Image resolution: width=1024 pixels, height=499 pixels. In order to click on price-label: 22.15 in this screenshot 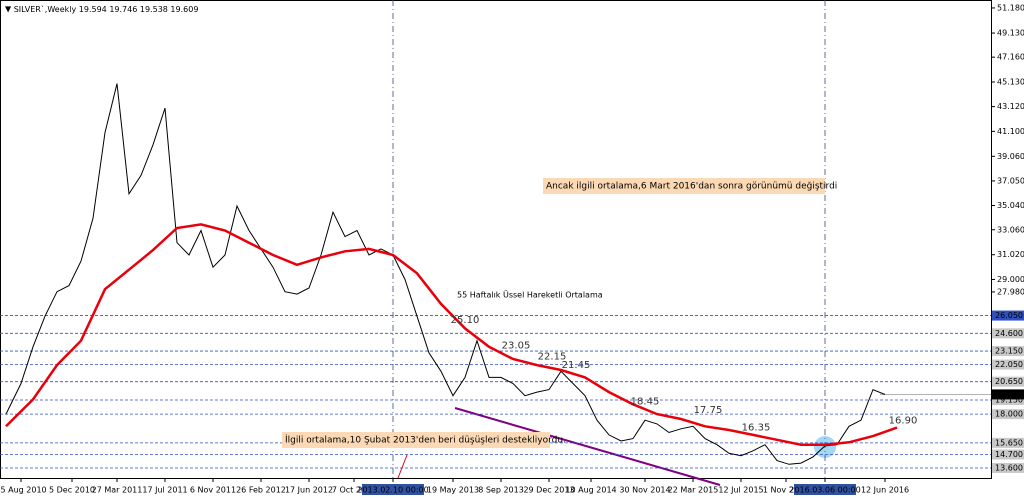, I will do `click(552, 356)`.